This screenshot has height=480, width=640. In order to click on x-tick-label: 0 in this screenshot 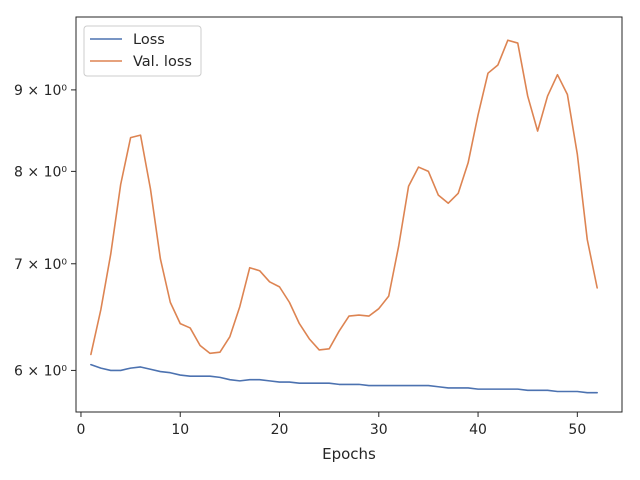, I will do `click(81, 430)`.